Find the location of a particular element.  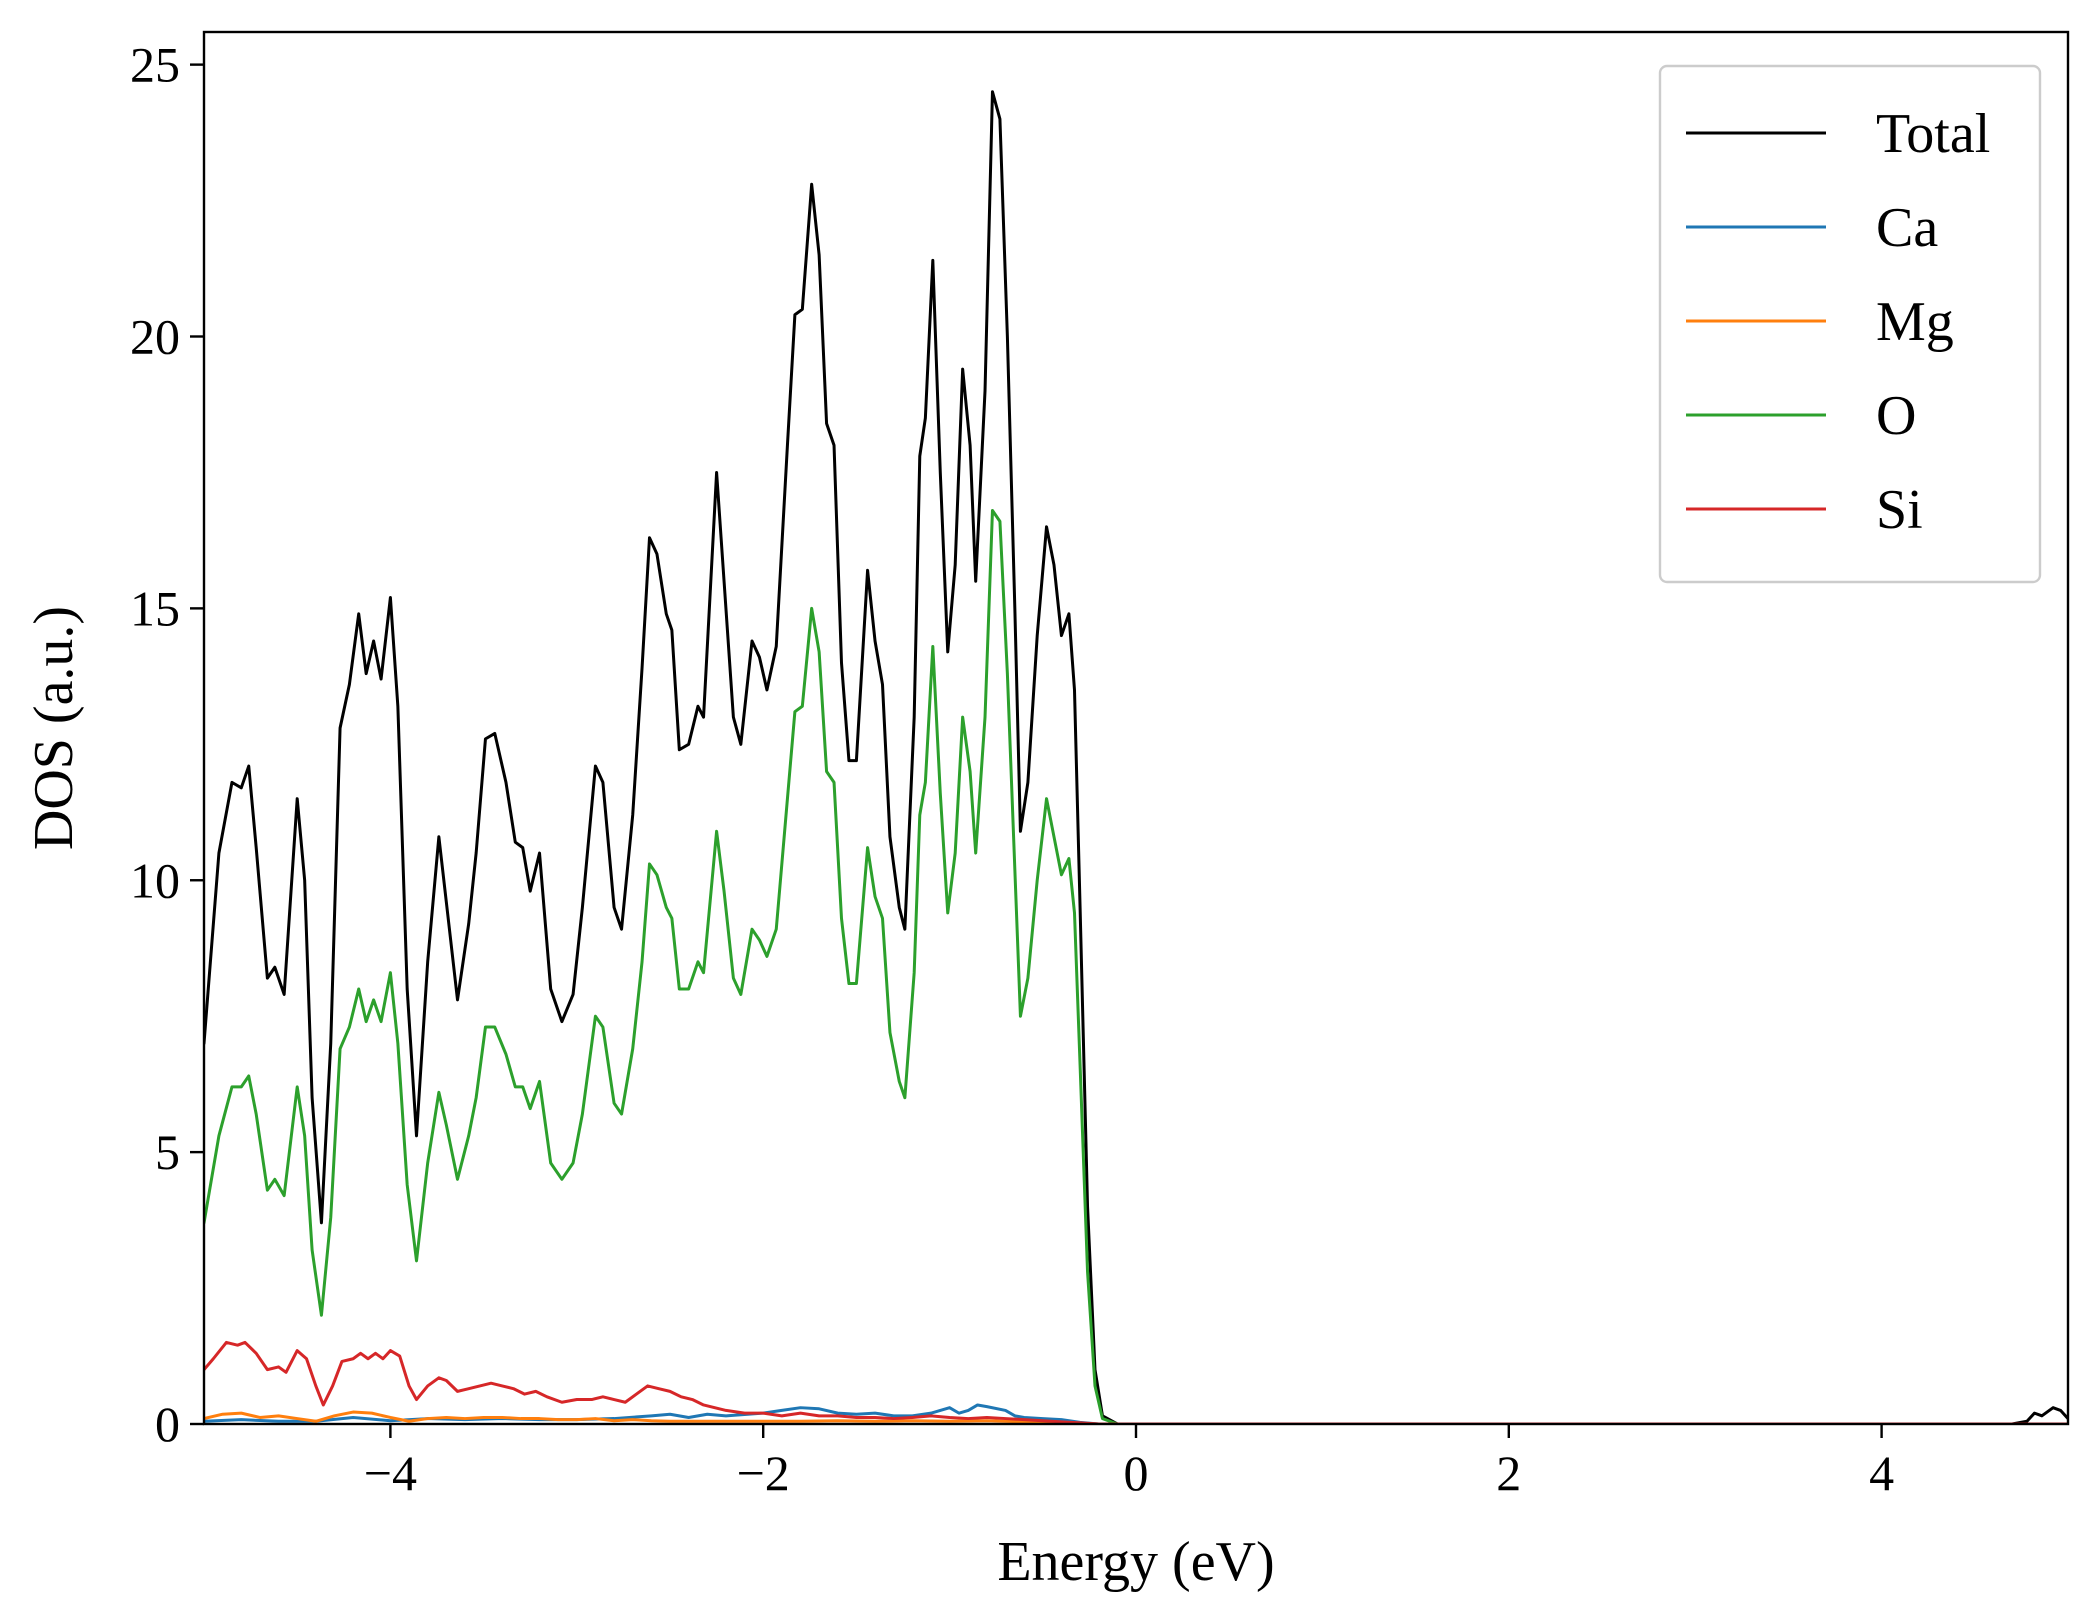

y-tick-label: 20 is located at coordinates (155, 337).